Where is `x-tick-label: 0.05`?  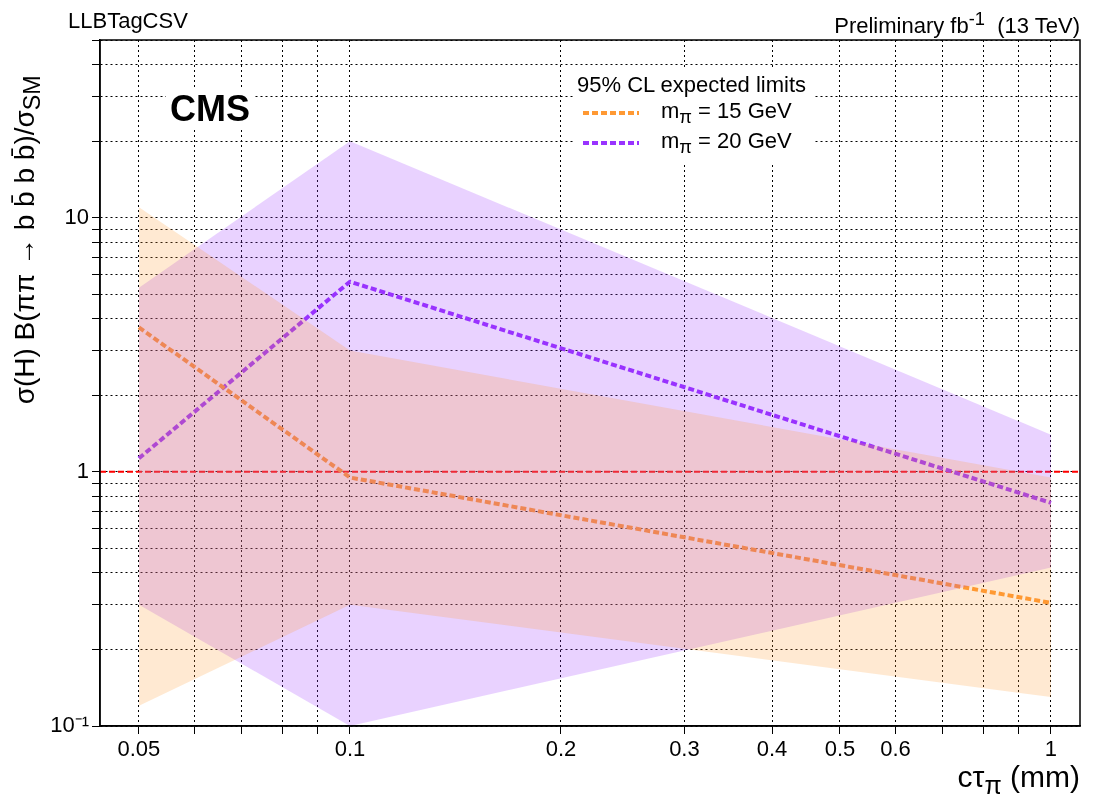
x-tick-label: 0.05 is located at coordinates (139, 749).